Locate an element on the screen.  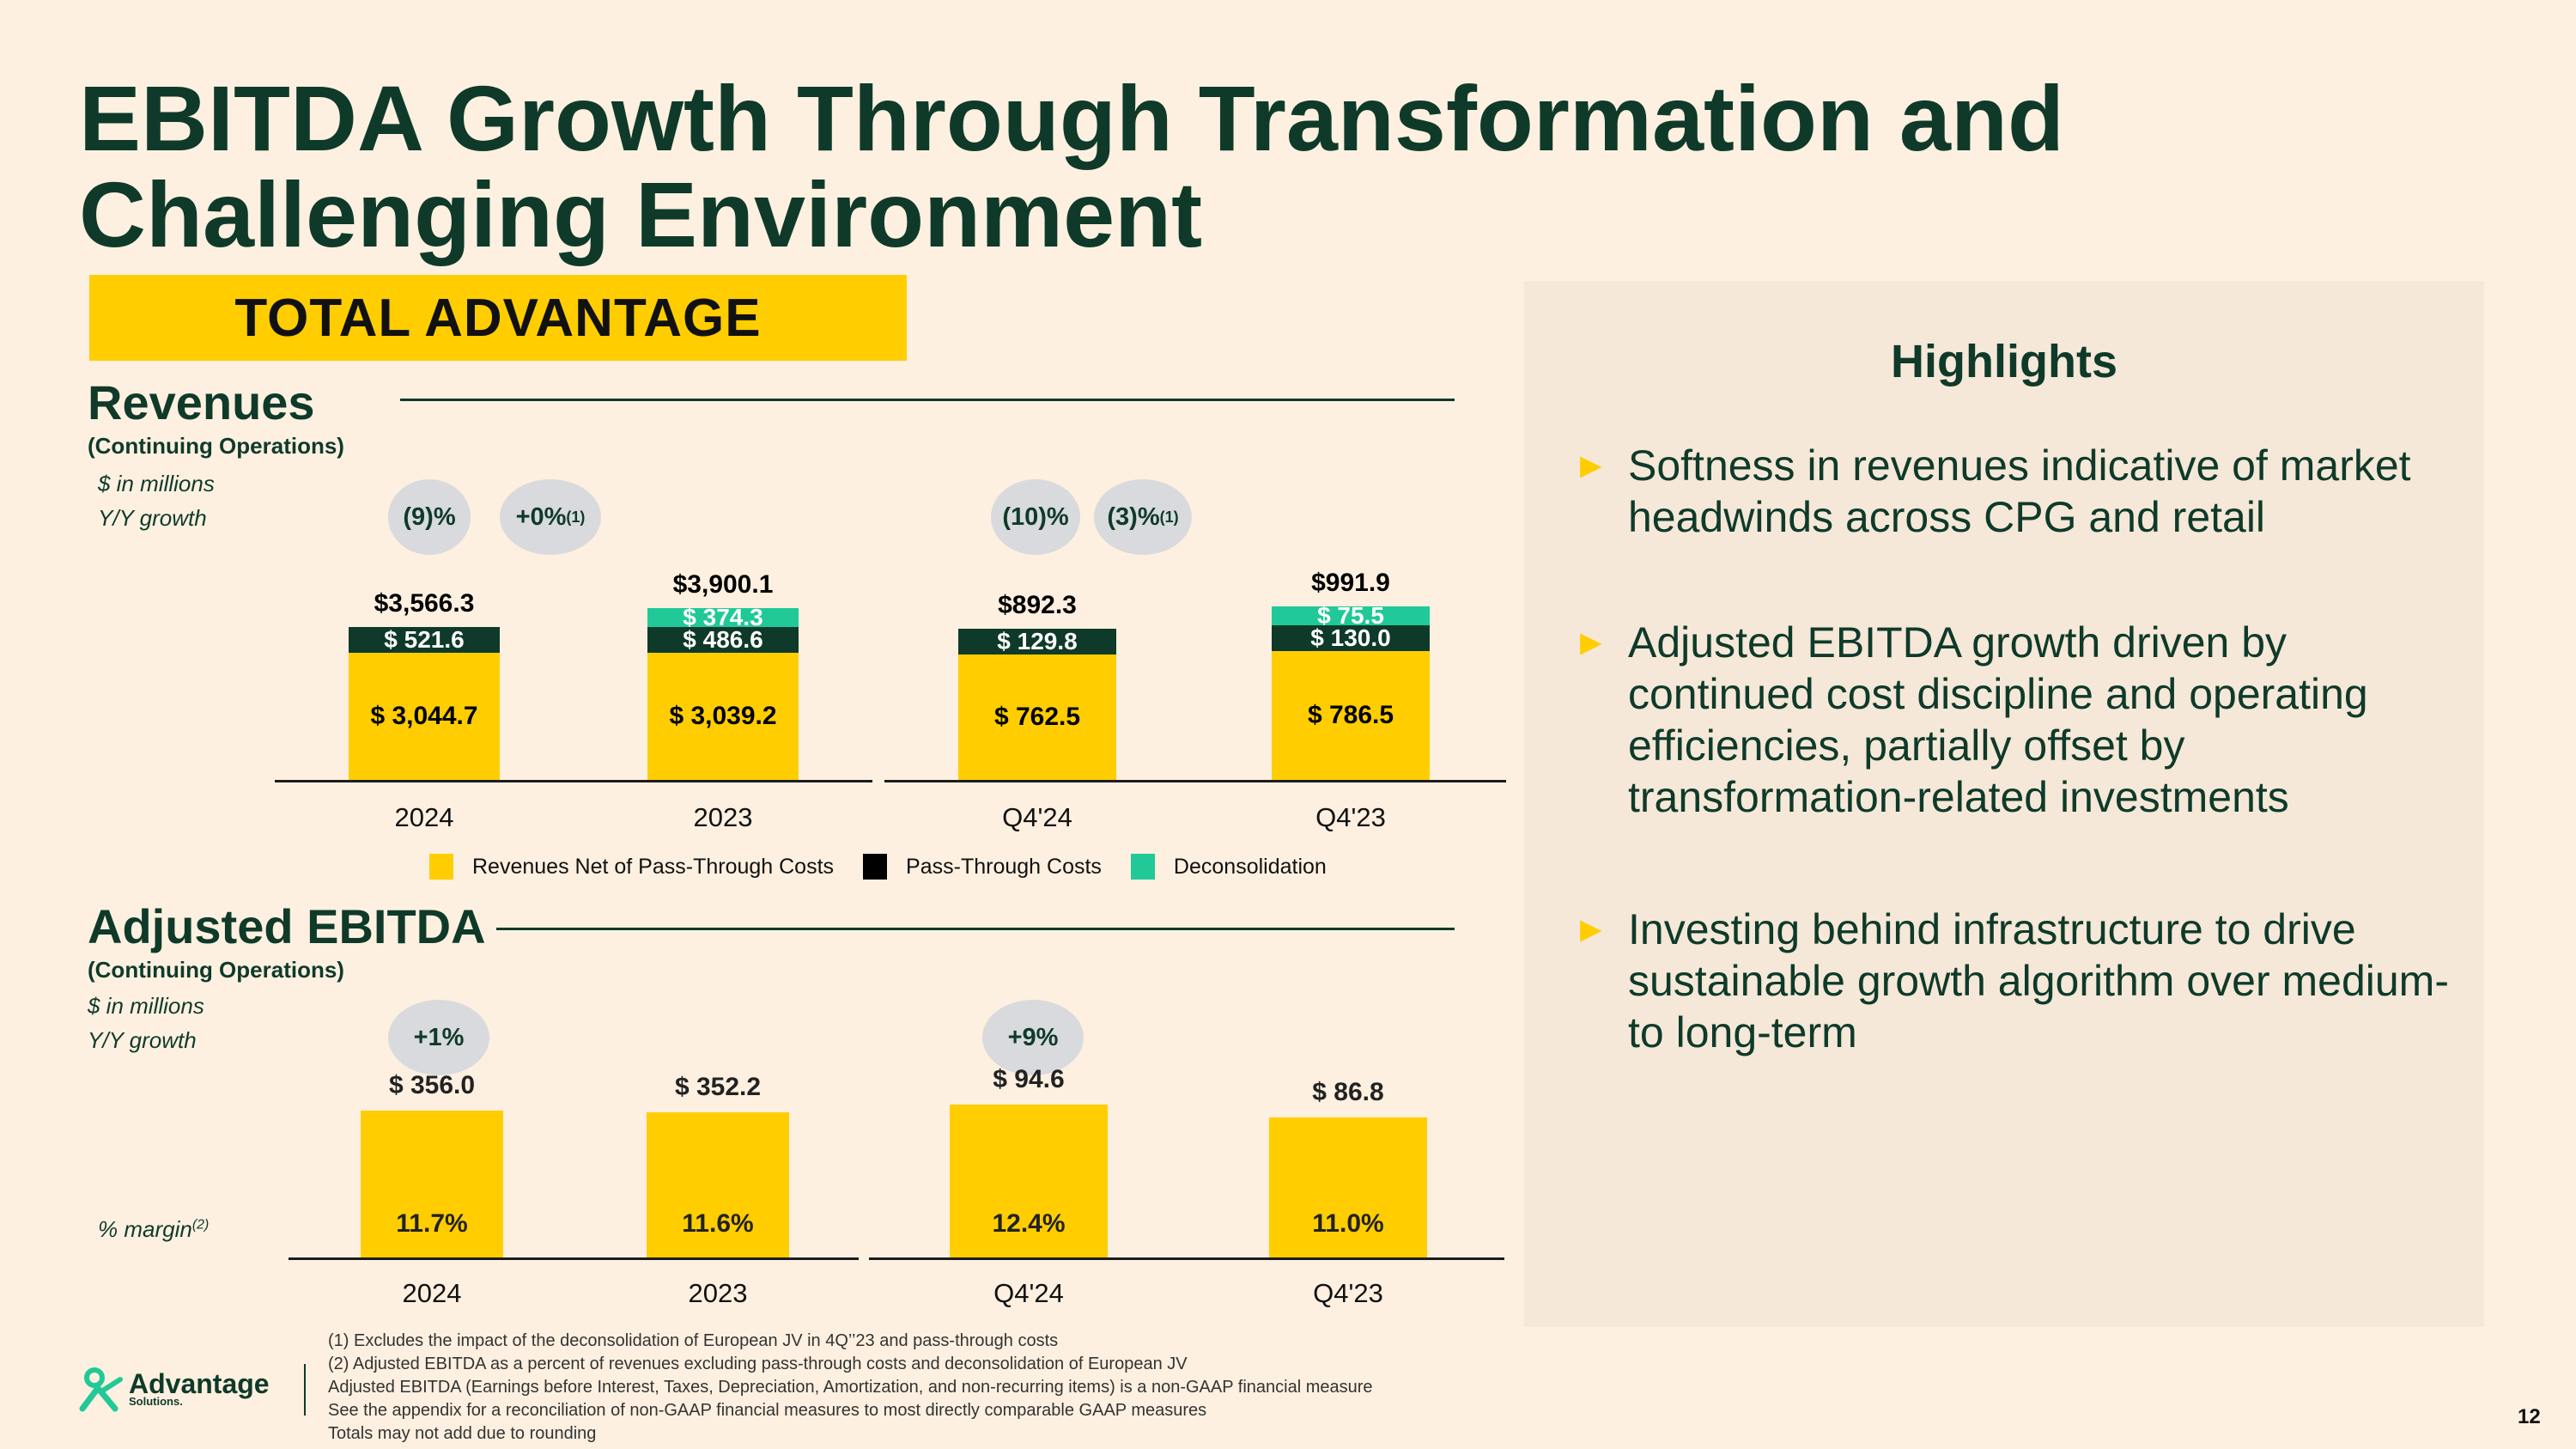
margin-label-text: % margin is located at coordinates (145, 1229).